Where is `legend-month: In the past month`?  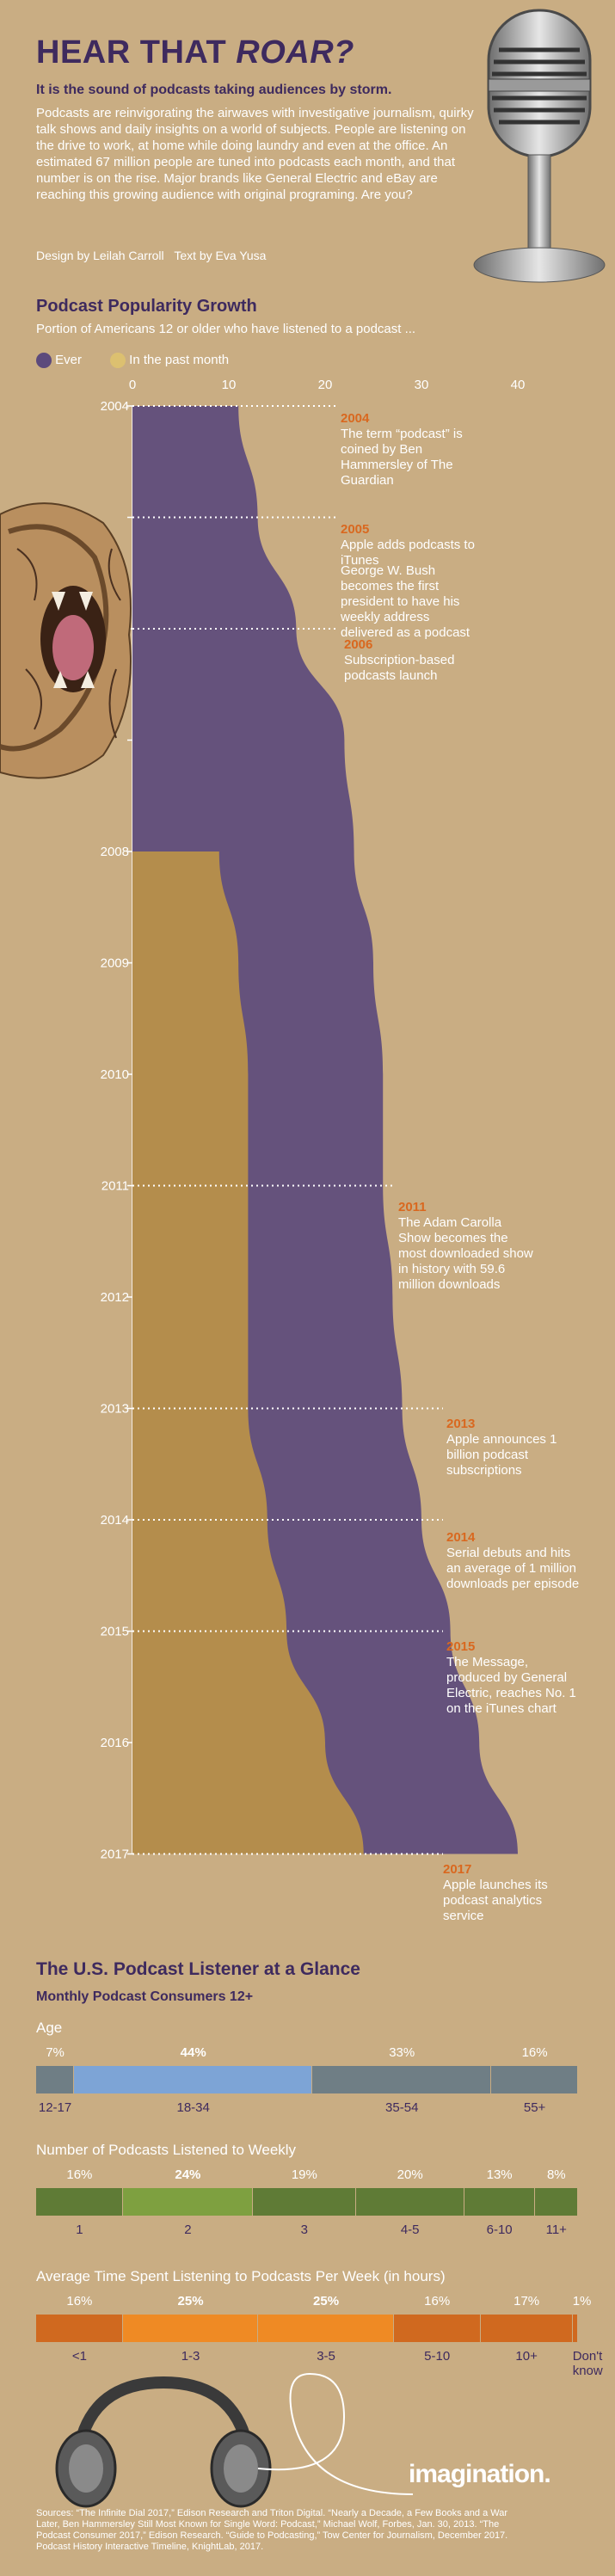
legend-month: In the past month is located at coordinates (170, 361).